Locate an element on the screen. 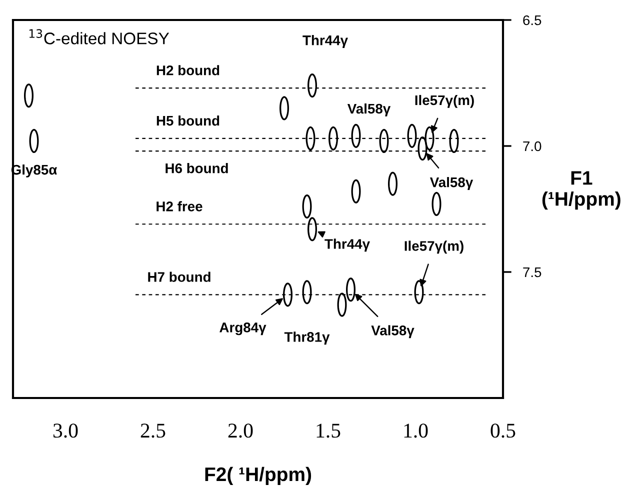  x-tick-label: 1.5 is located at coordinates (328, 431).